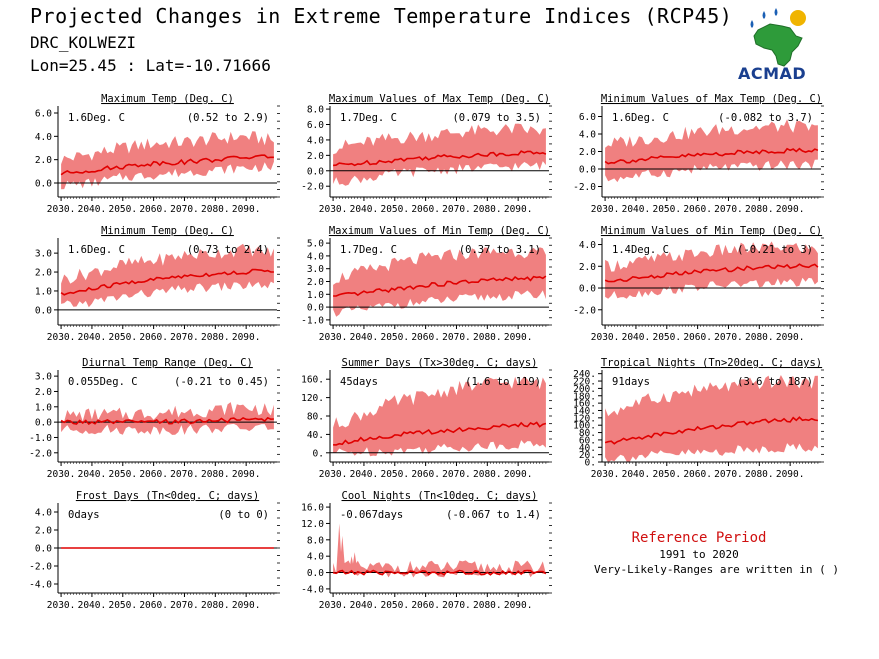  What do you see at coordinates (587, 440) in the screenshot?
I see `y-tick-label: 60.` at bounding box center [587, 440].